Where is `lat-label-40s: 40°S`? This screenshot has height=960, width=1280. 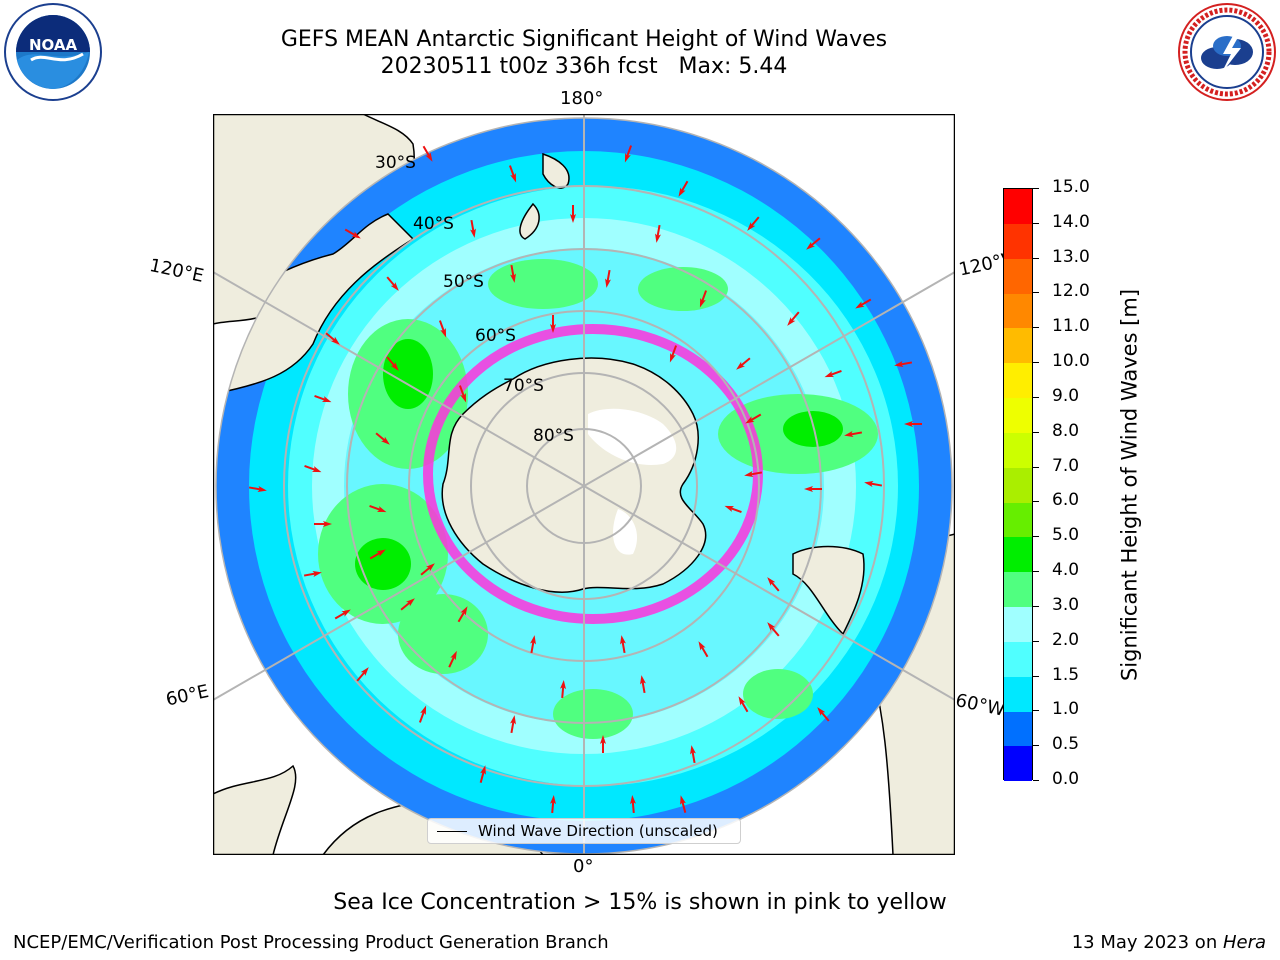 lat-label-40s: 40°S is located at coordinates (433, 224).